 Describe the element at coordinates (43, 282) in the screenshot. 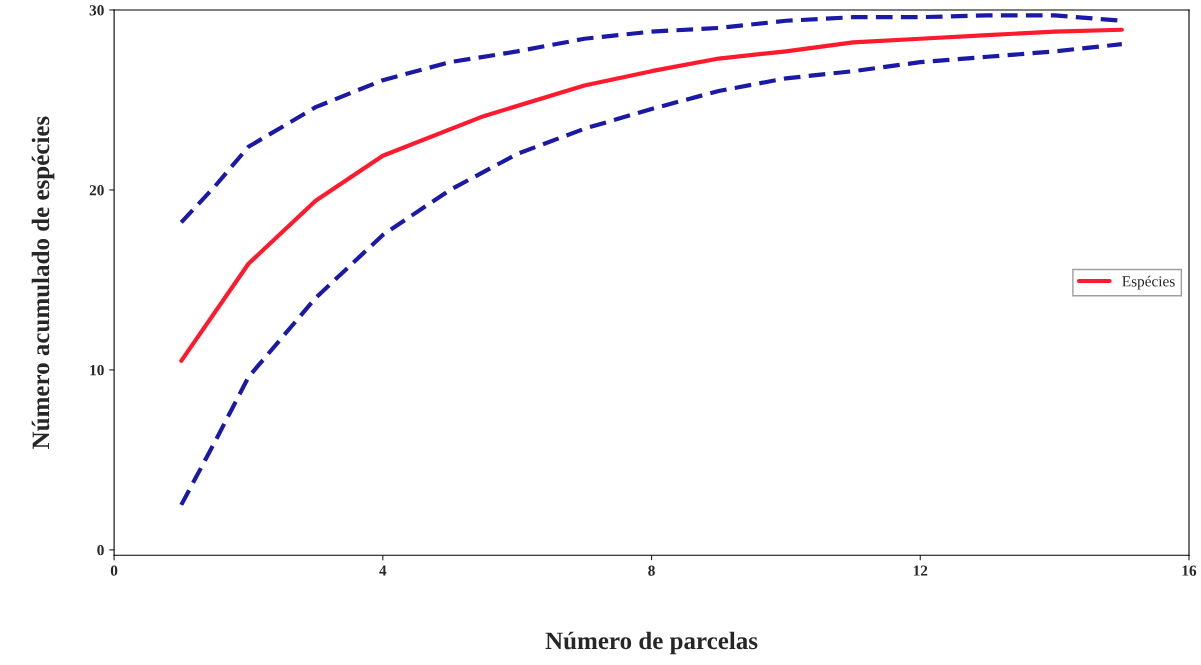

I see `y-axis-title: Número acumulado de espécies` at that location.